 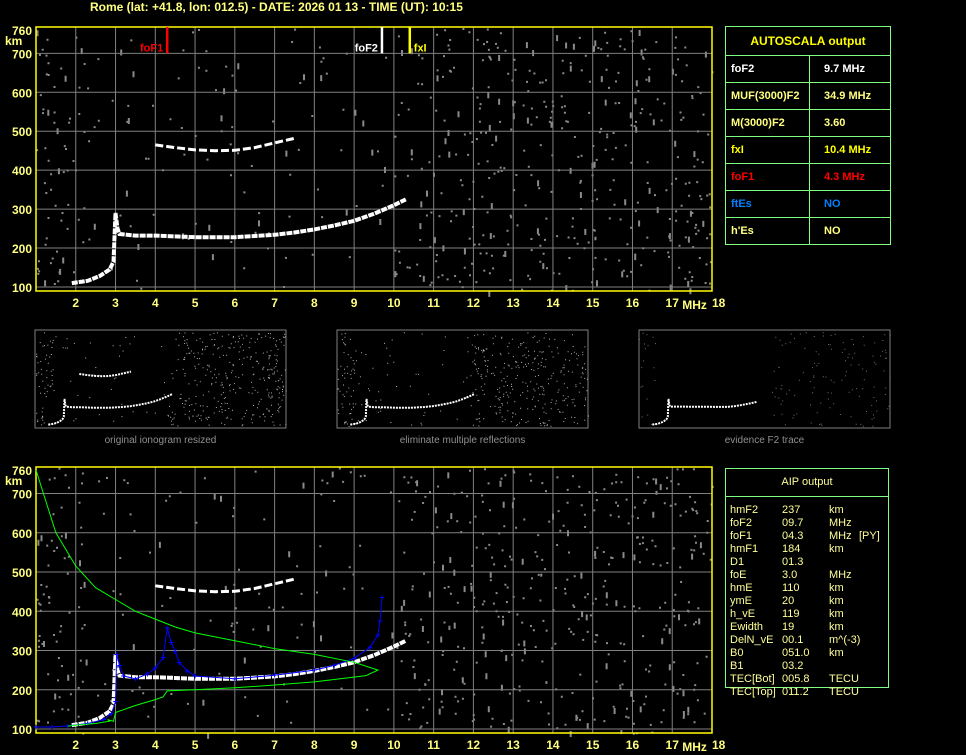 I want to click on aip-row: foE 3.0 MHz, so click(x=805, y=575).